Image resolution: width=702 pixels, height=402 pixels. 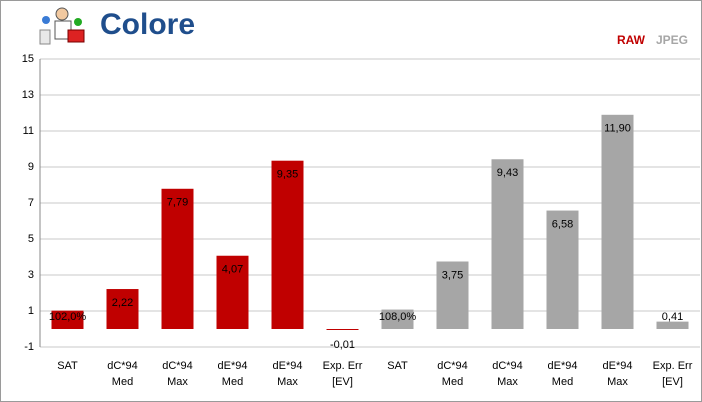 I want to click on y-tick-label: -1, so click(x=29, y=347).